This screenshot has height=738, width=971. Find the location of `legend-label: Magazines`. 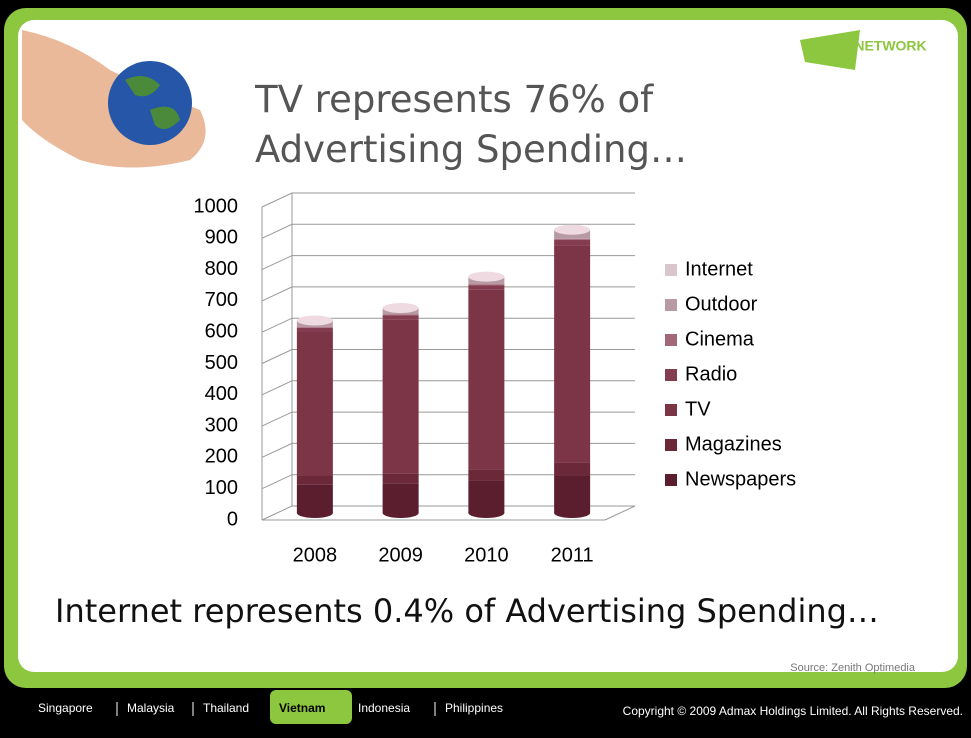

legend-label: Magazines is located at coordinates (733, 444).